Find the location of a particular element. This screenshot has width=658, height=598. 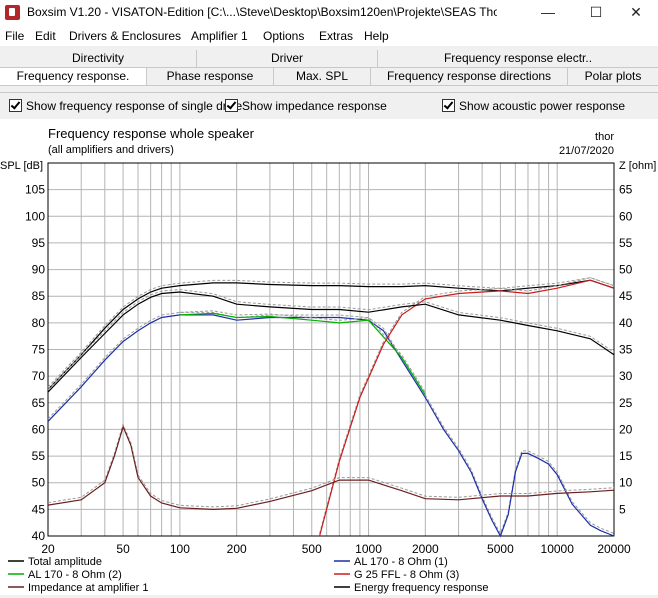

checkbox-label: Show impedance response is located at coordinates (314, 106).